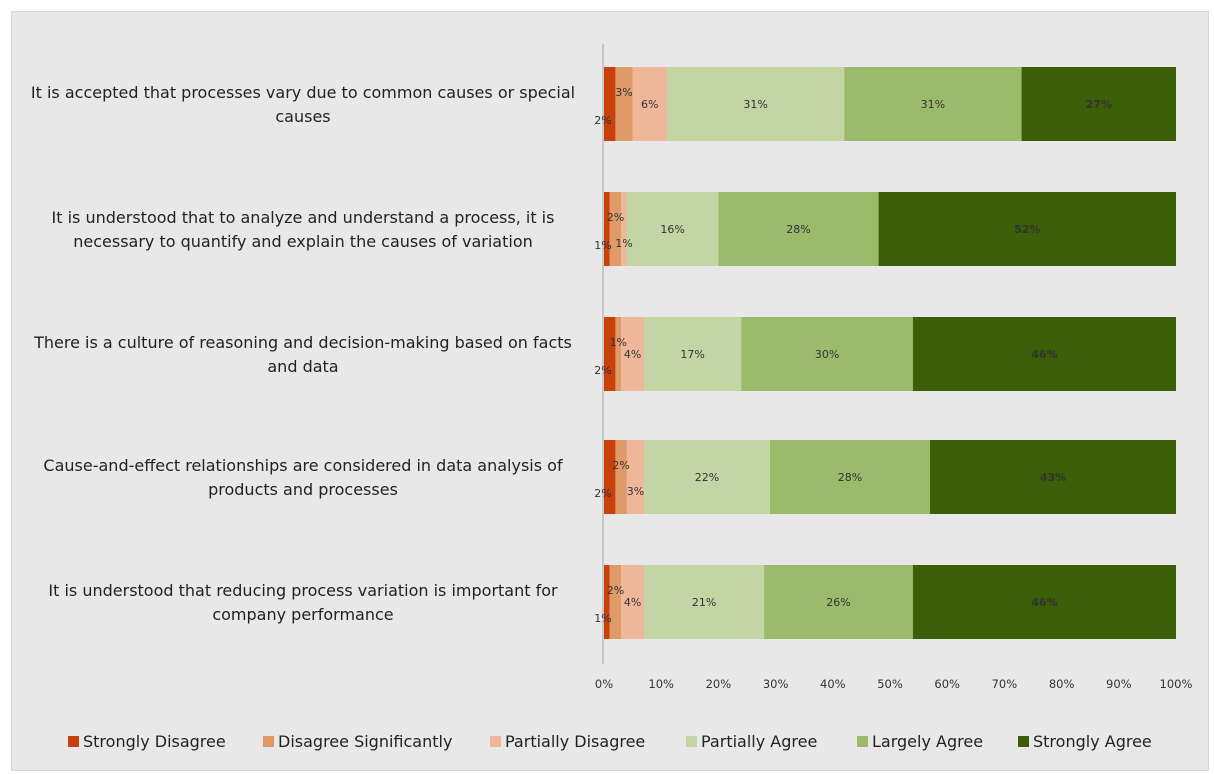 This screenshot has width=1214, height=774. Describe the element at coordinates (719, 684) in the screenshot. I see `x-tick-label: 20%` at that location.